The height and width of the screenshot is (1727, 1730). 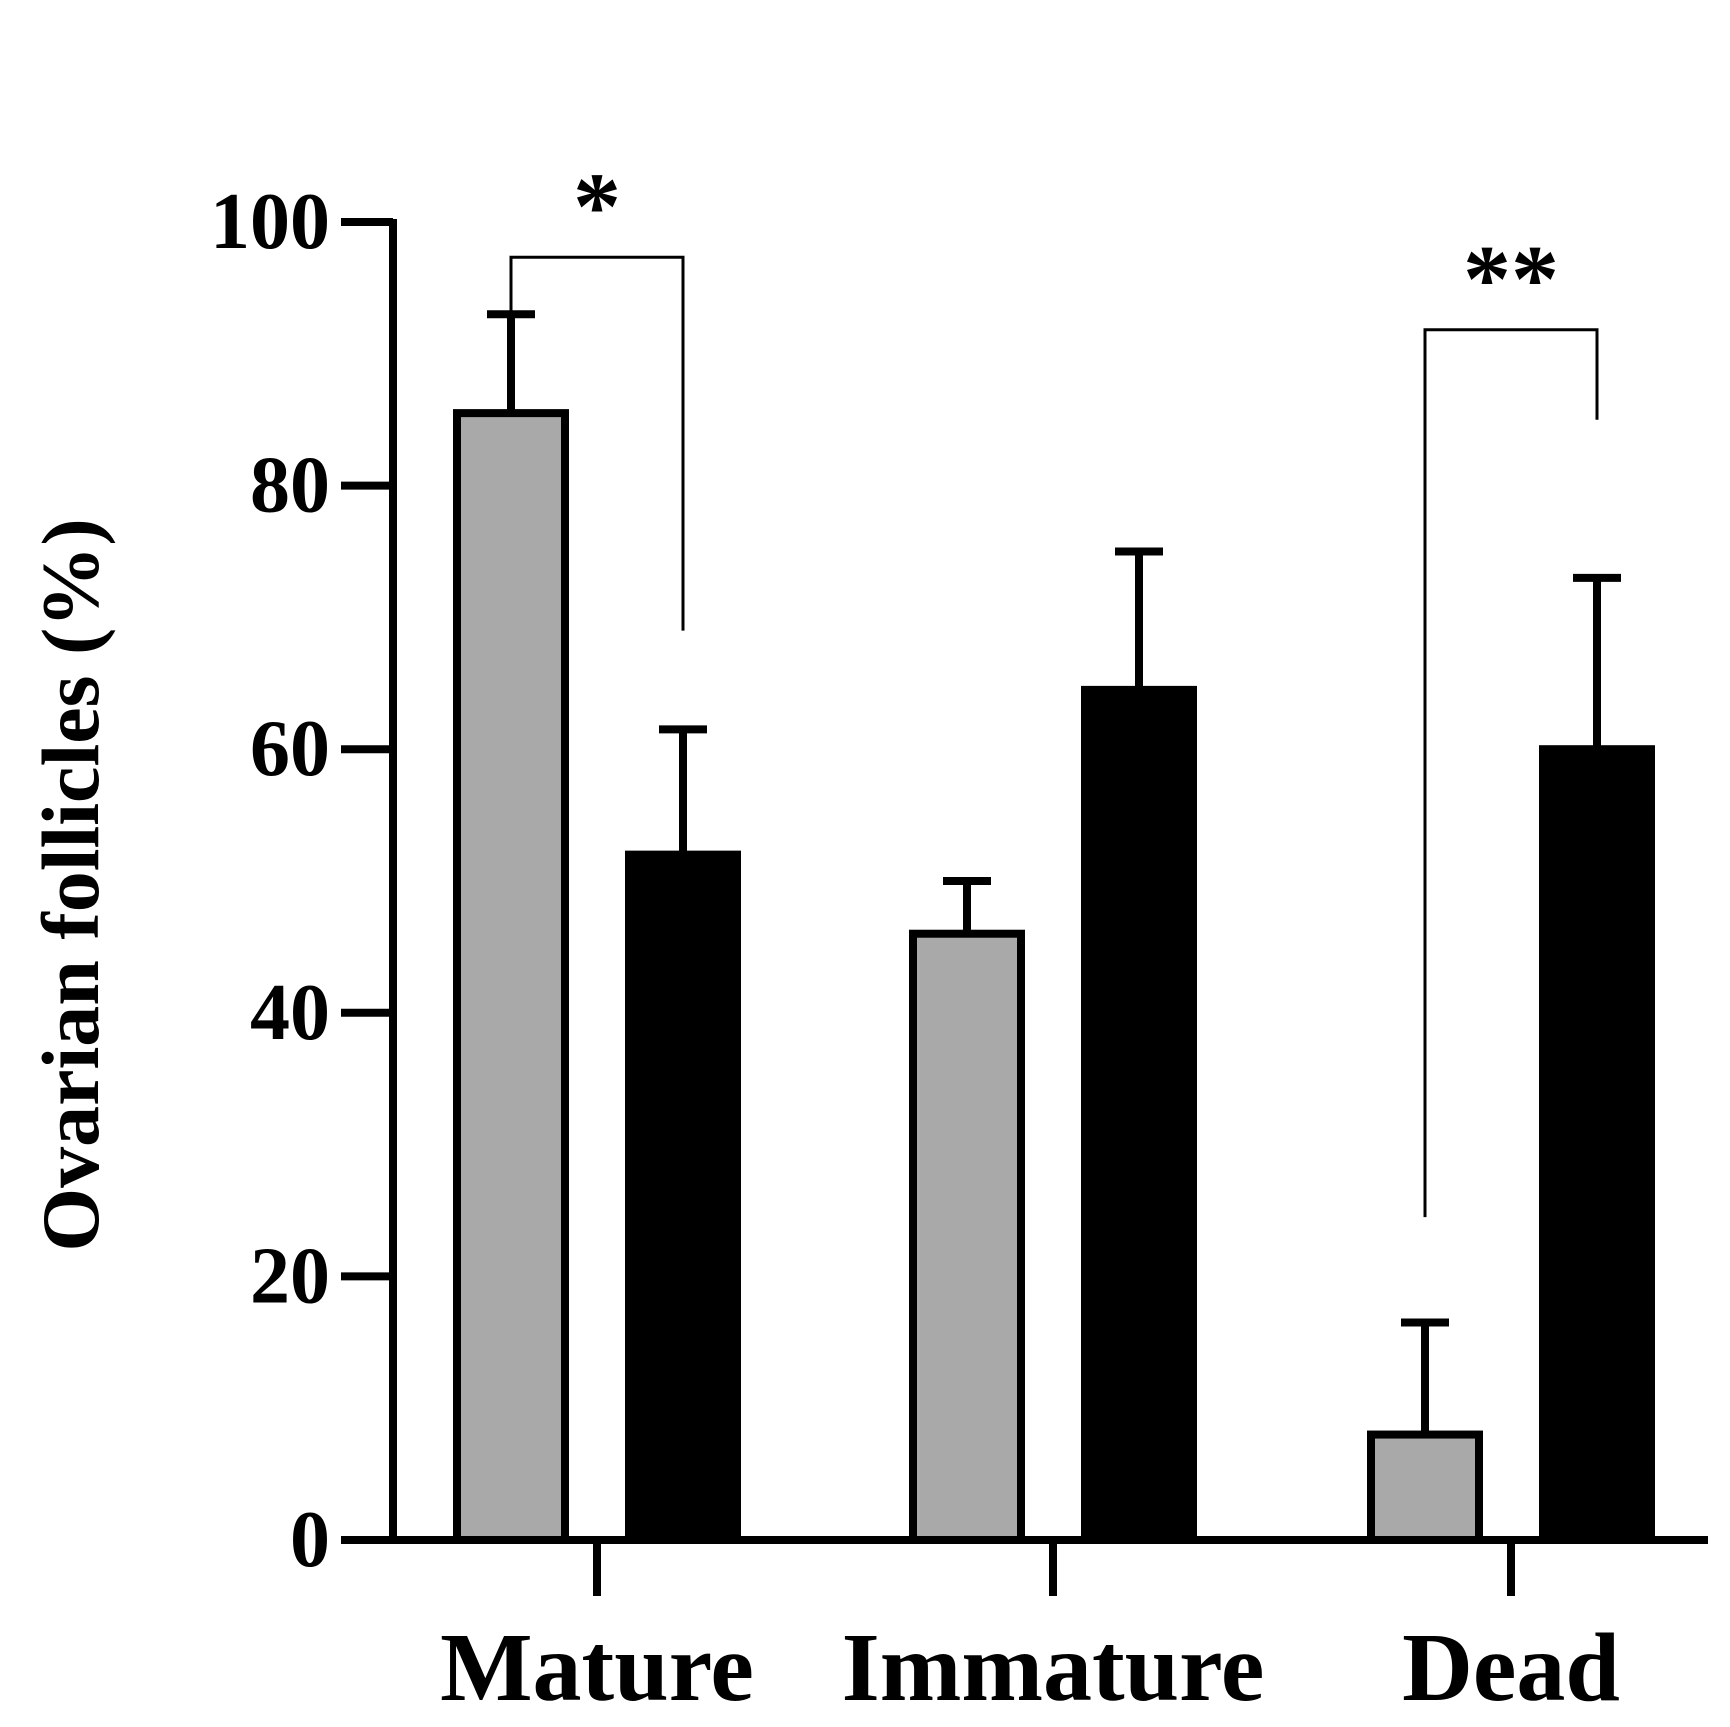 What do you see at coordinates (290, 1276) in the screenshot?
I see `y-tick-label: 20` at bounding box center [290, 1276].